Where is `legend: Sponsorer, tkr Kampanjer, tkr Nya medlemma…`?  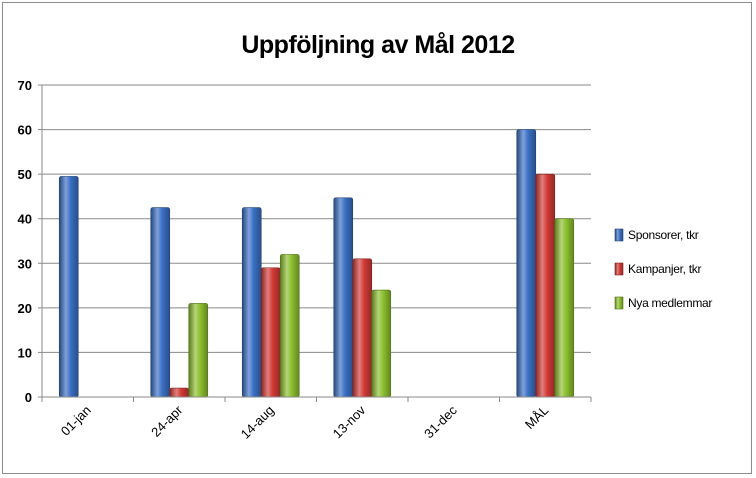 legend: Sponsorer, tkr Kampanjer, tkr Nya medlemma… is located at coordinates (663, 269).